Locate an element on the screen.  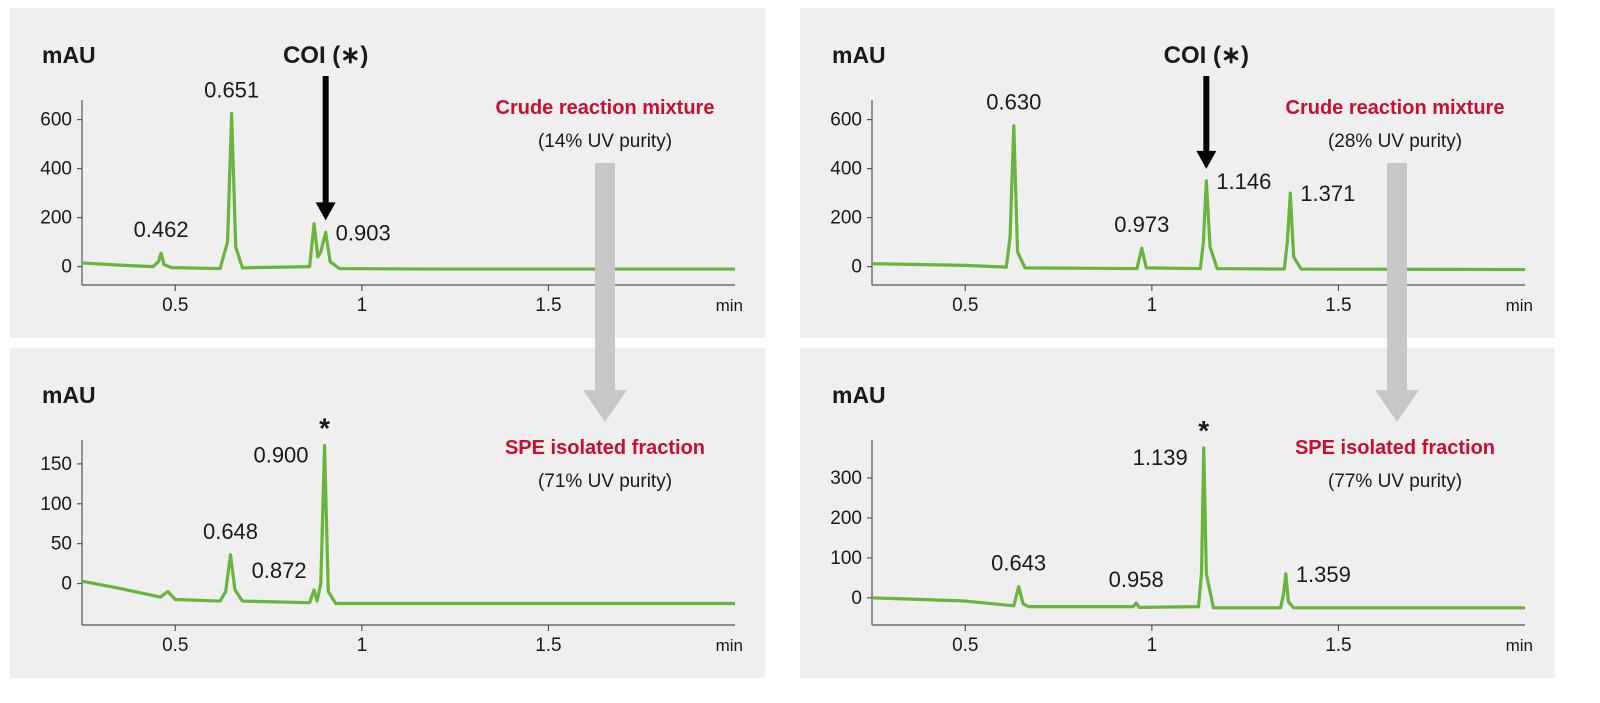
chart-subtitle: (77% UV purity) is located at coordinates (1395, 481).